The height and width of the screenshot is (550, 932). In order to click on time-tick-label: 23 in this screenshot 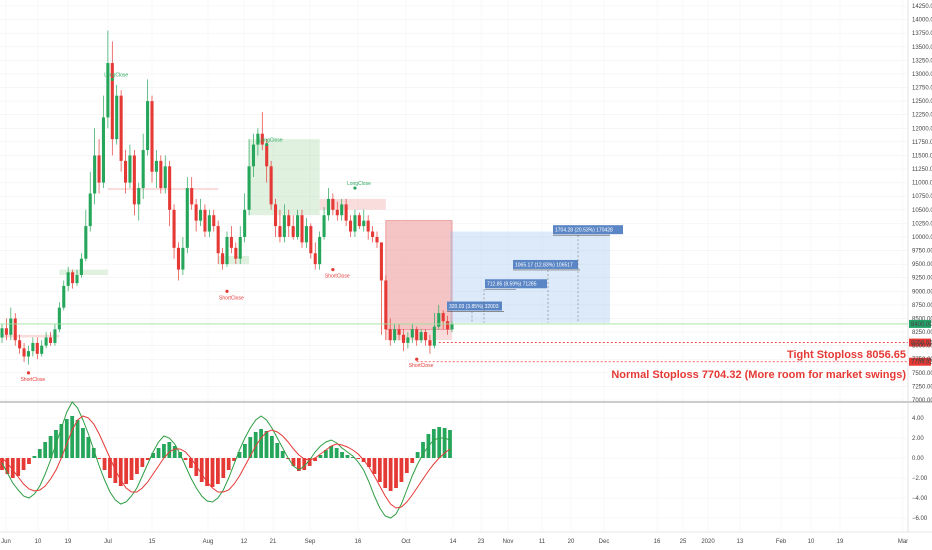, I will do `click(481, 542)`.